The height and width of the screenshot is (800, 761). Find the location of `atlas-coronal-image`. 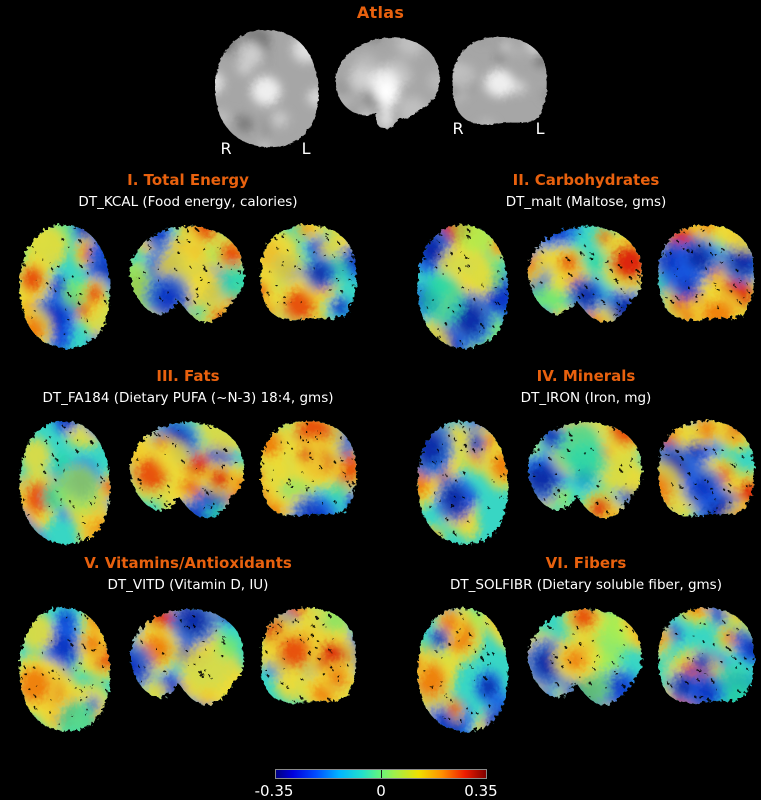

atlas-coronal-image is located at coordinates (499, 80).